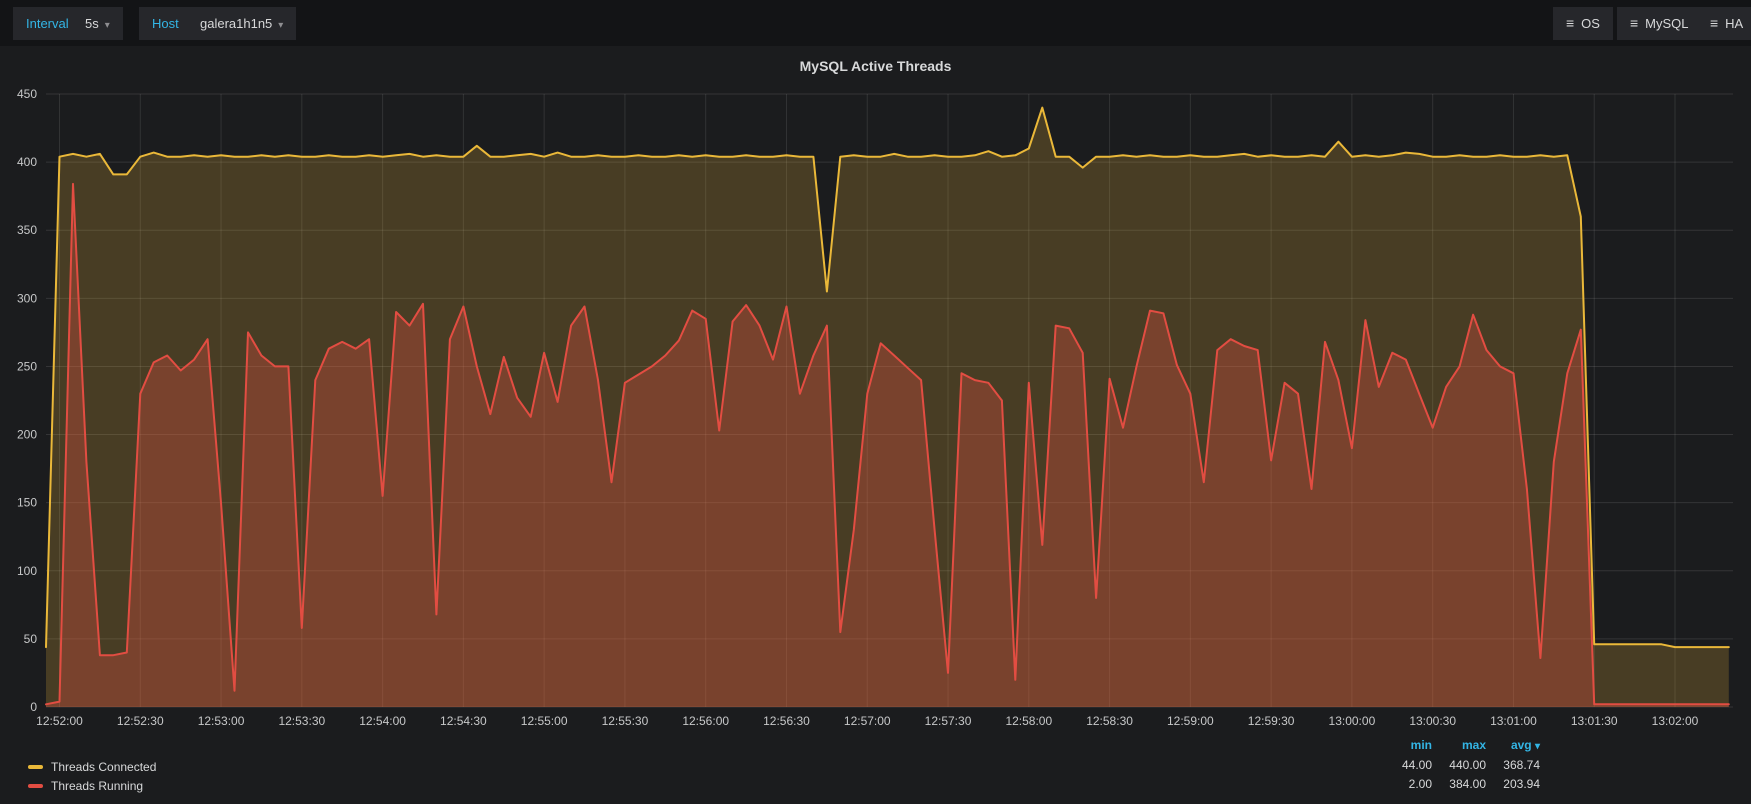 The width and height of the screenshot is (1751, 804). I want to click on host-select: galera1h1n5 ▾, so click(242, 23).